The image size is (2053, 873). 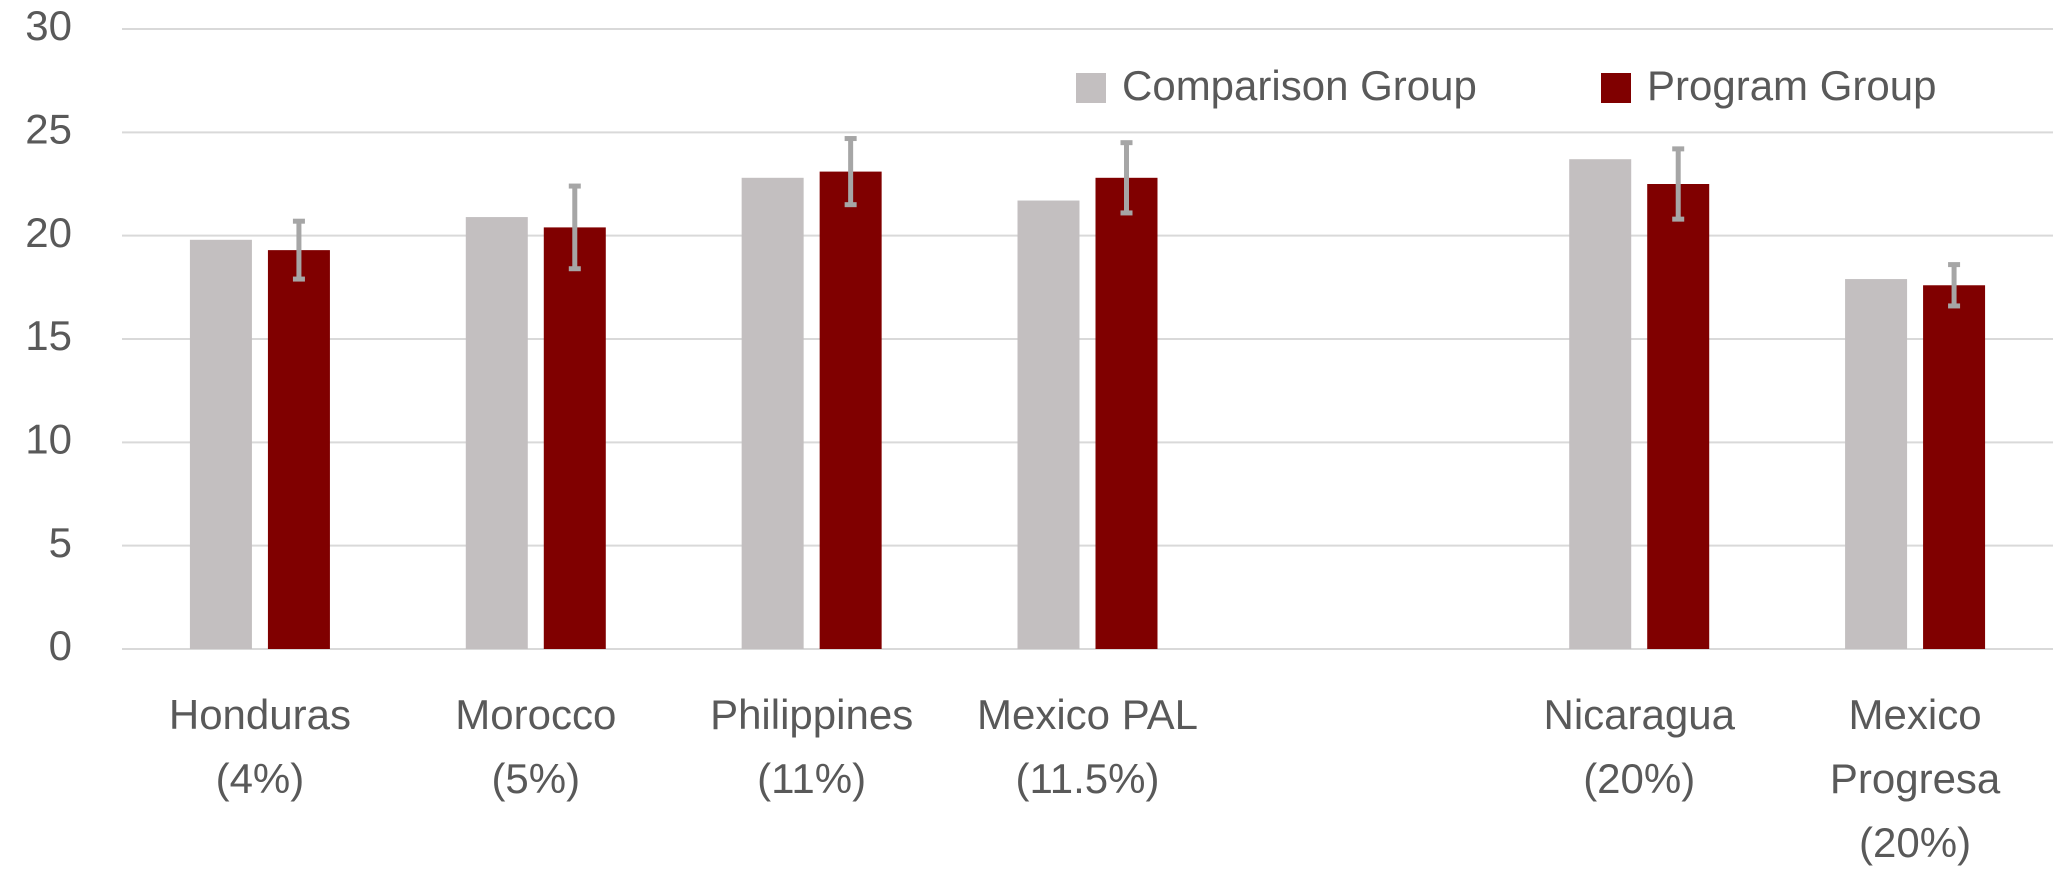 I want to click on y-tick-label: 5, so click(x=60, y=542).